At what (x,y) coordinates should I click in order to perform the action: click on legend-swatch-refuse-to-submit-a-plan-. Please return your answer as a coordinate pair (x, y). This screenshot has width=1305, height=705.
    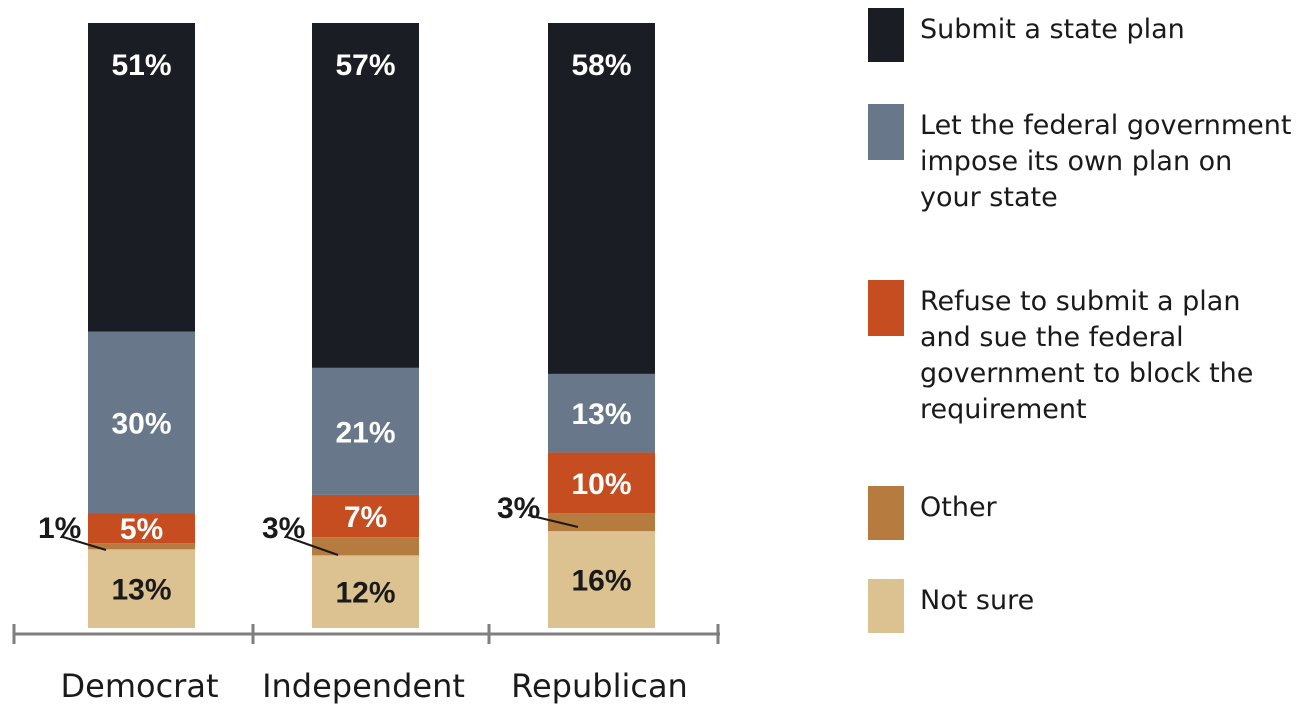
    Looking at the image, I should click on (886, 308).